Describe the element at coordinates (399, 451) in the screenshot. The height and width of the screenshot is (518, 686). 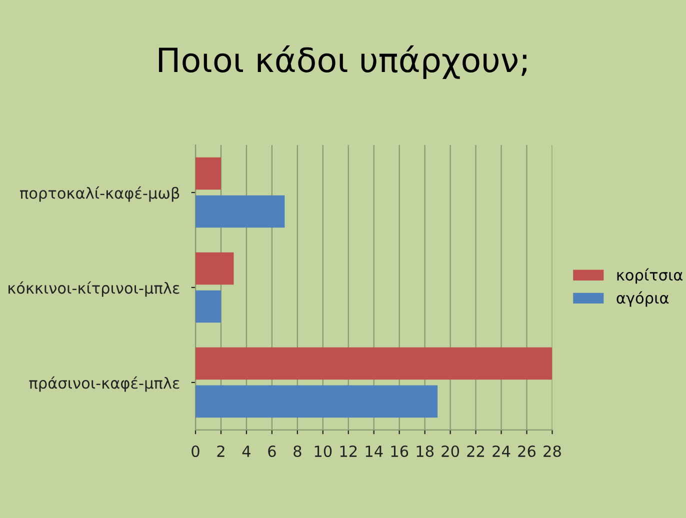
I see `x-tick-label: 16` at that location.